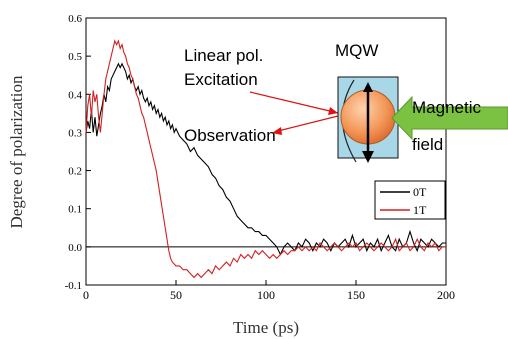 This screenshot has height=339, width=508. I want to click on observation-label: Observation, so click(230, 135).